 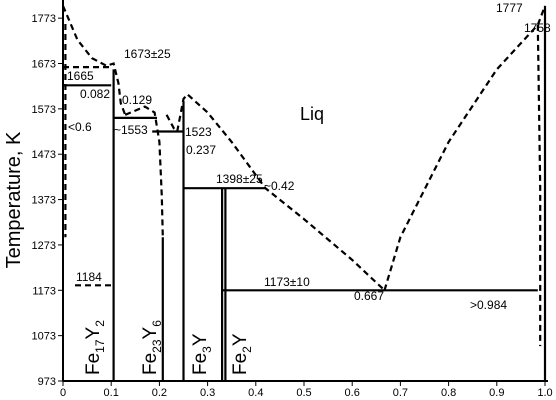 I want to click on y-tick-label: 1673, so click(x=44, y=65).